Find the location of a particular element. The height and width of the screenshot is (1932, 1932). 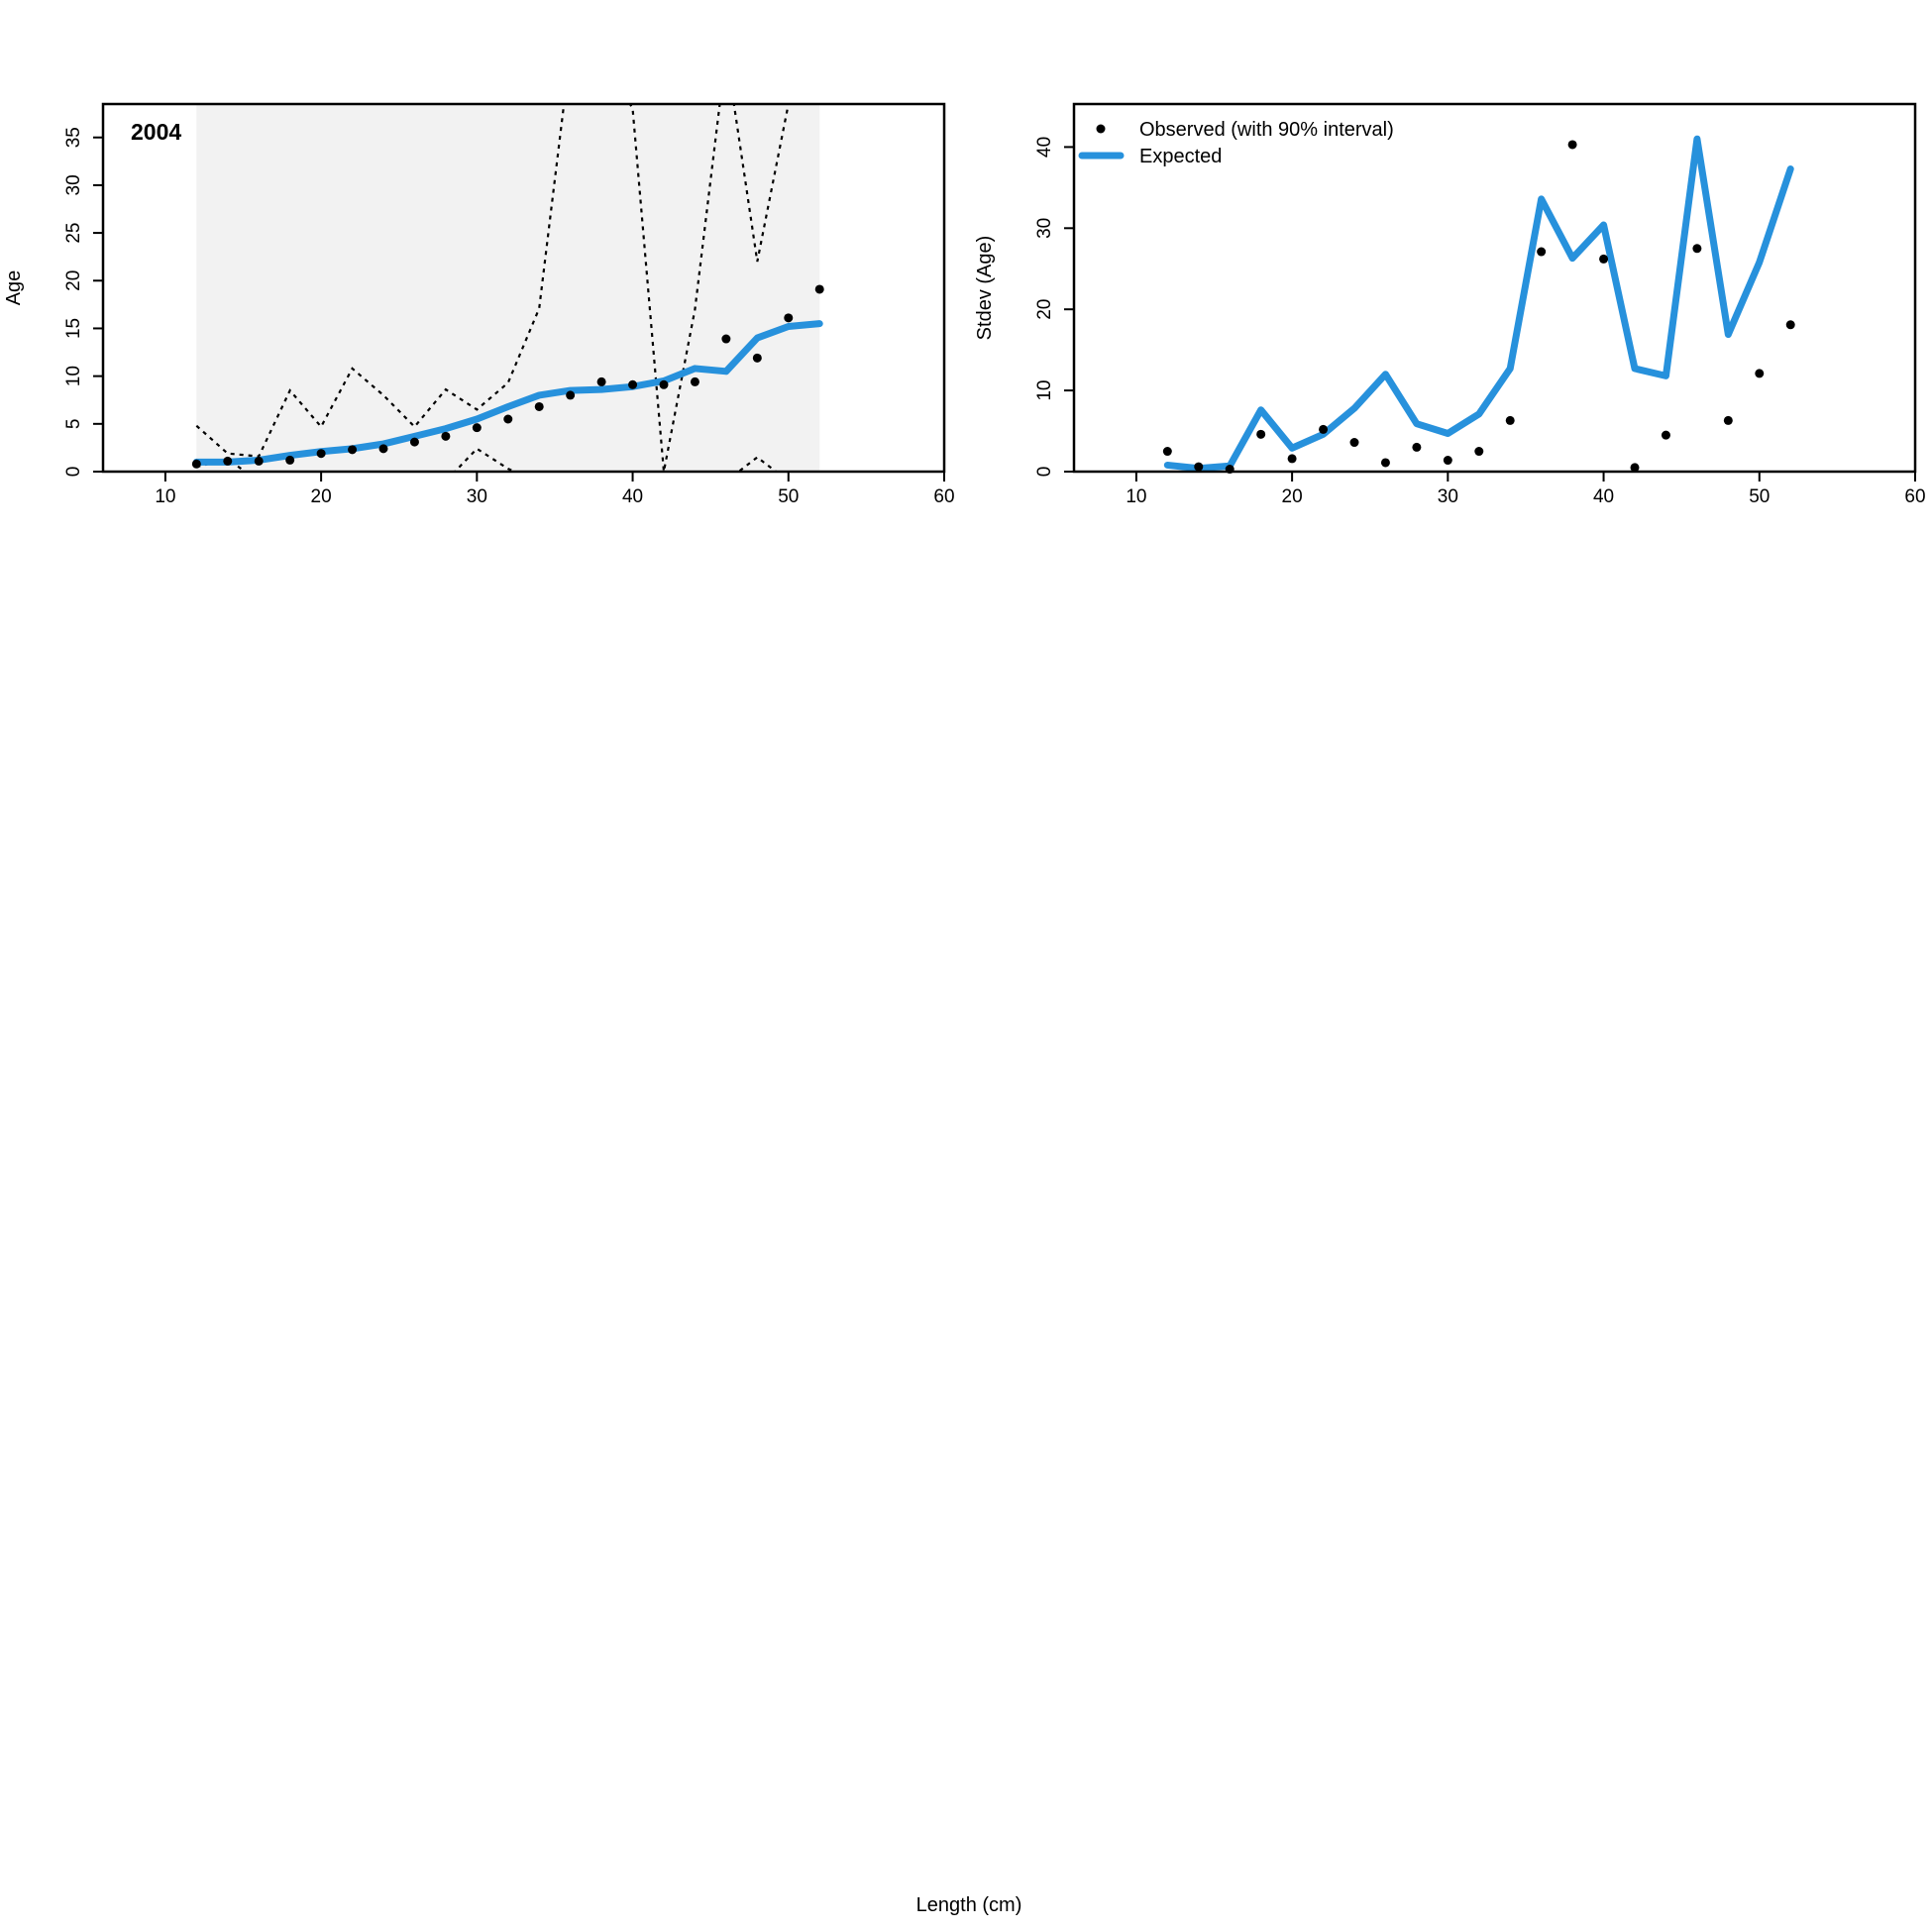

y-tick-label: 25 is located at coordinates (73, 233).